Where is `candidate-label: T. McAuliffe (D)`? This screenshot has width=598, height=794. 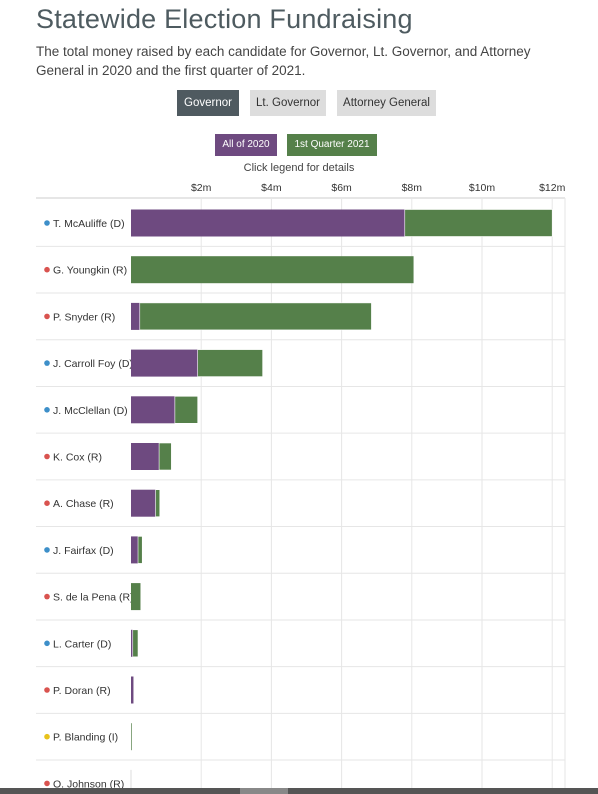 candidate-label: T. McAuliffe (D) is located at coordinates (89, 224).